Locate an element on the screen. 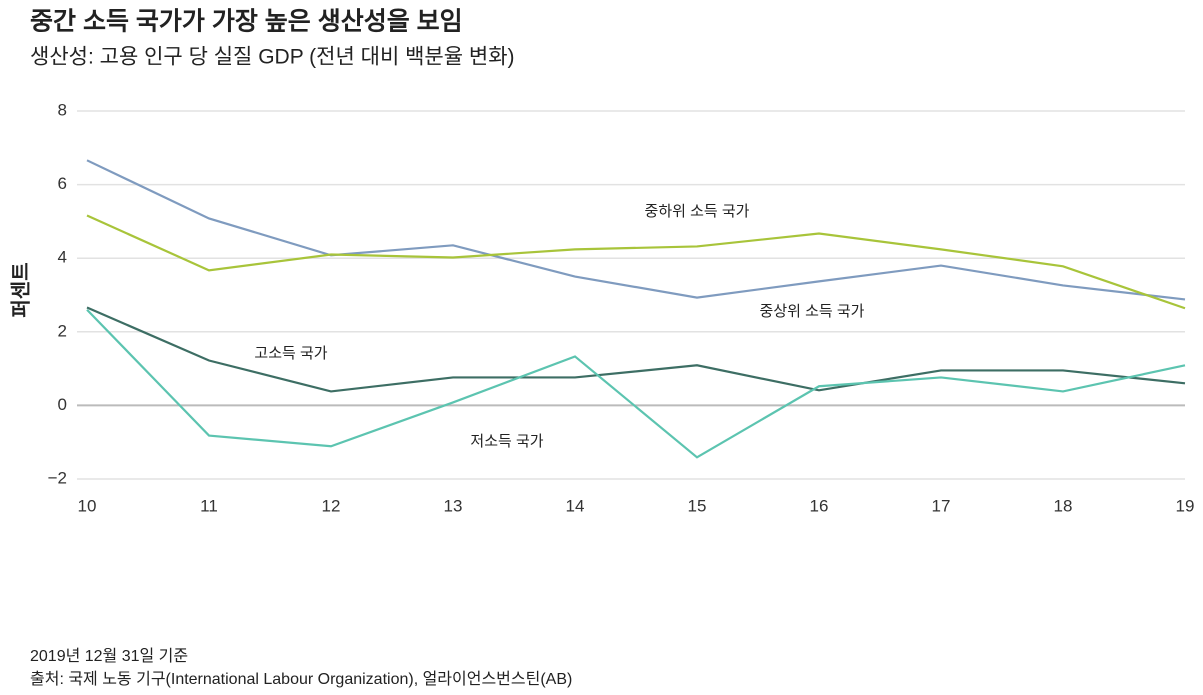 The width and height of the screenshot is (1203, 695). x-tick-label: 14 is located at coordinates (575, 505).